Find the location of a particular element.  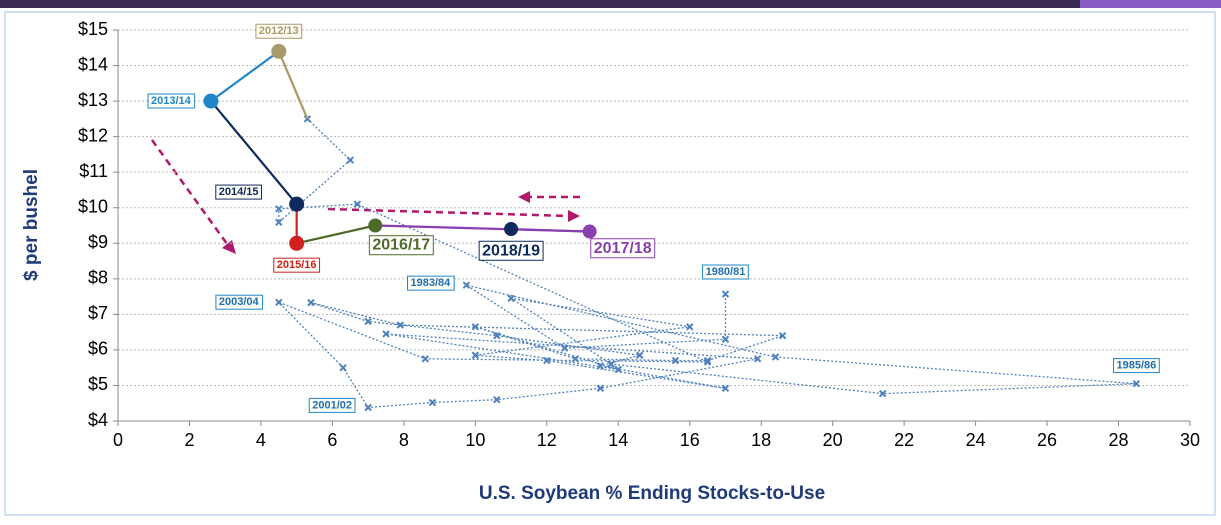

x-tick-label: 2 is located at coordinates (189, 440).